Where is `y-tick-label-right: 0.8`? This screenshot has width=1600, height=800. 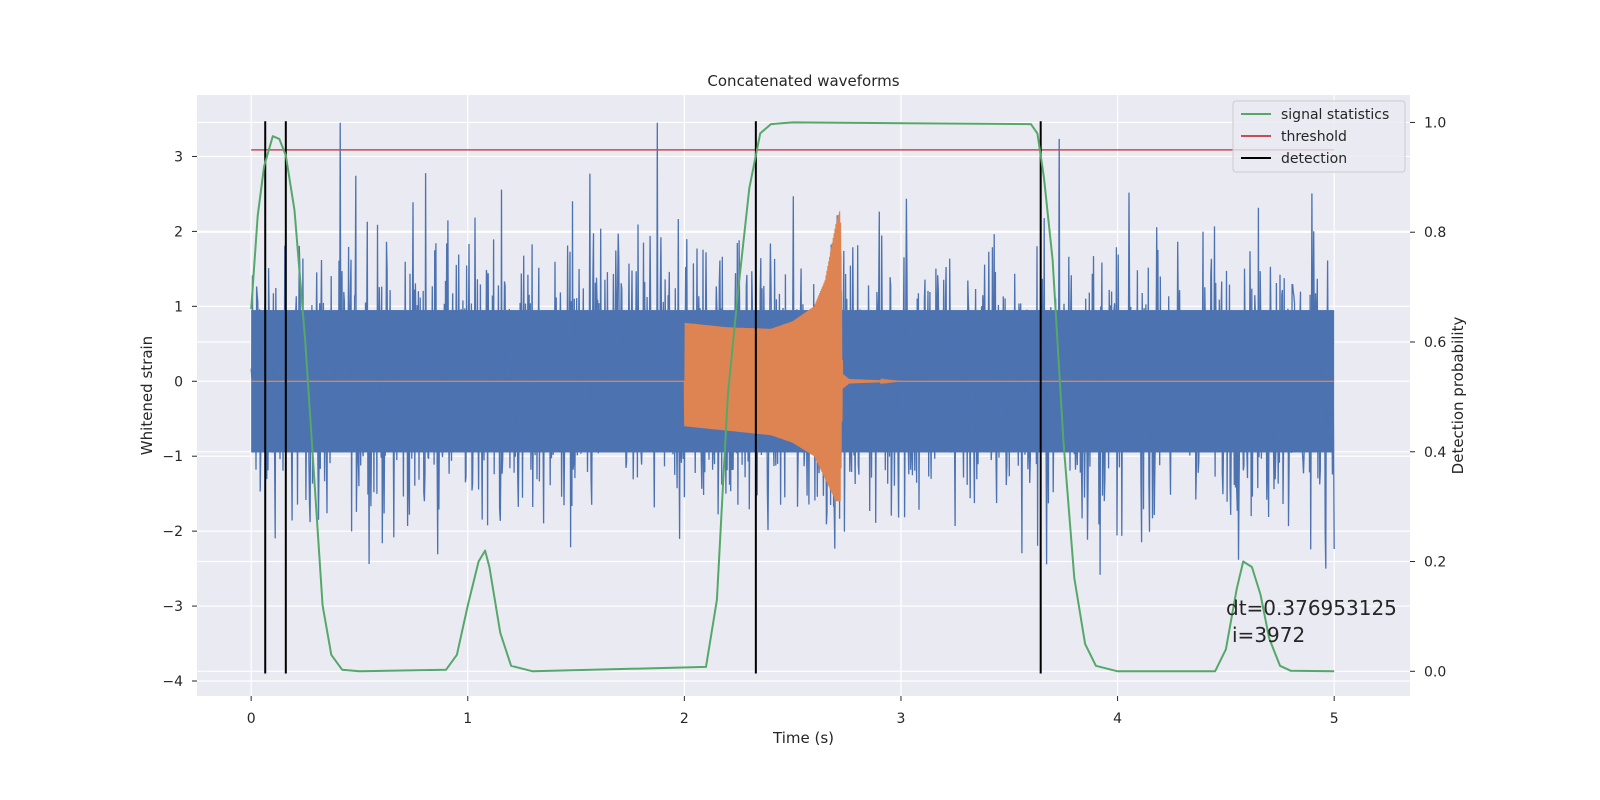 y-tick-label-right: 0.8 is located at coordinates (1435, 233).